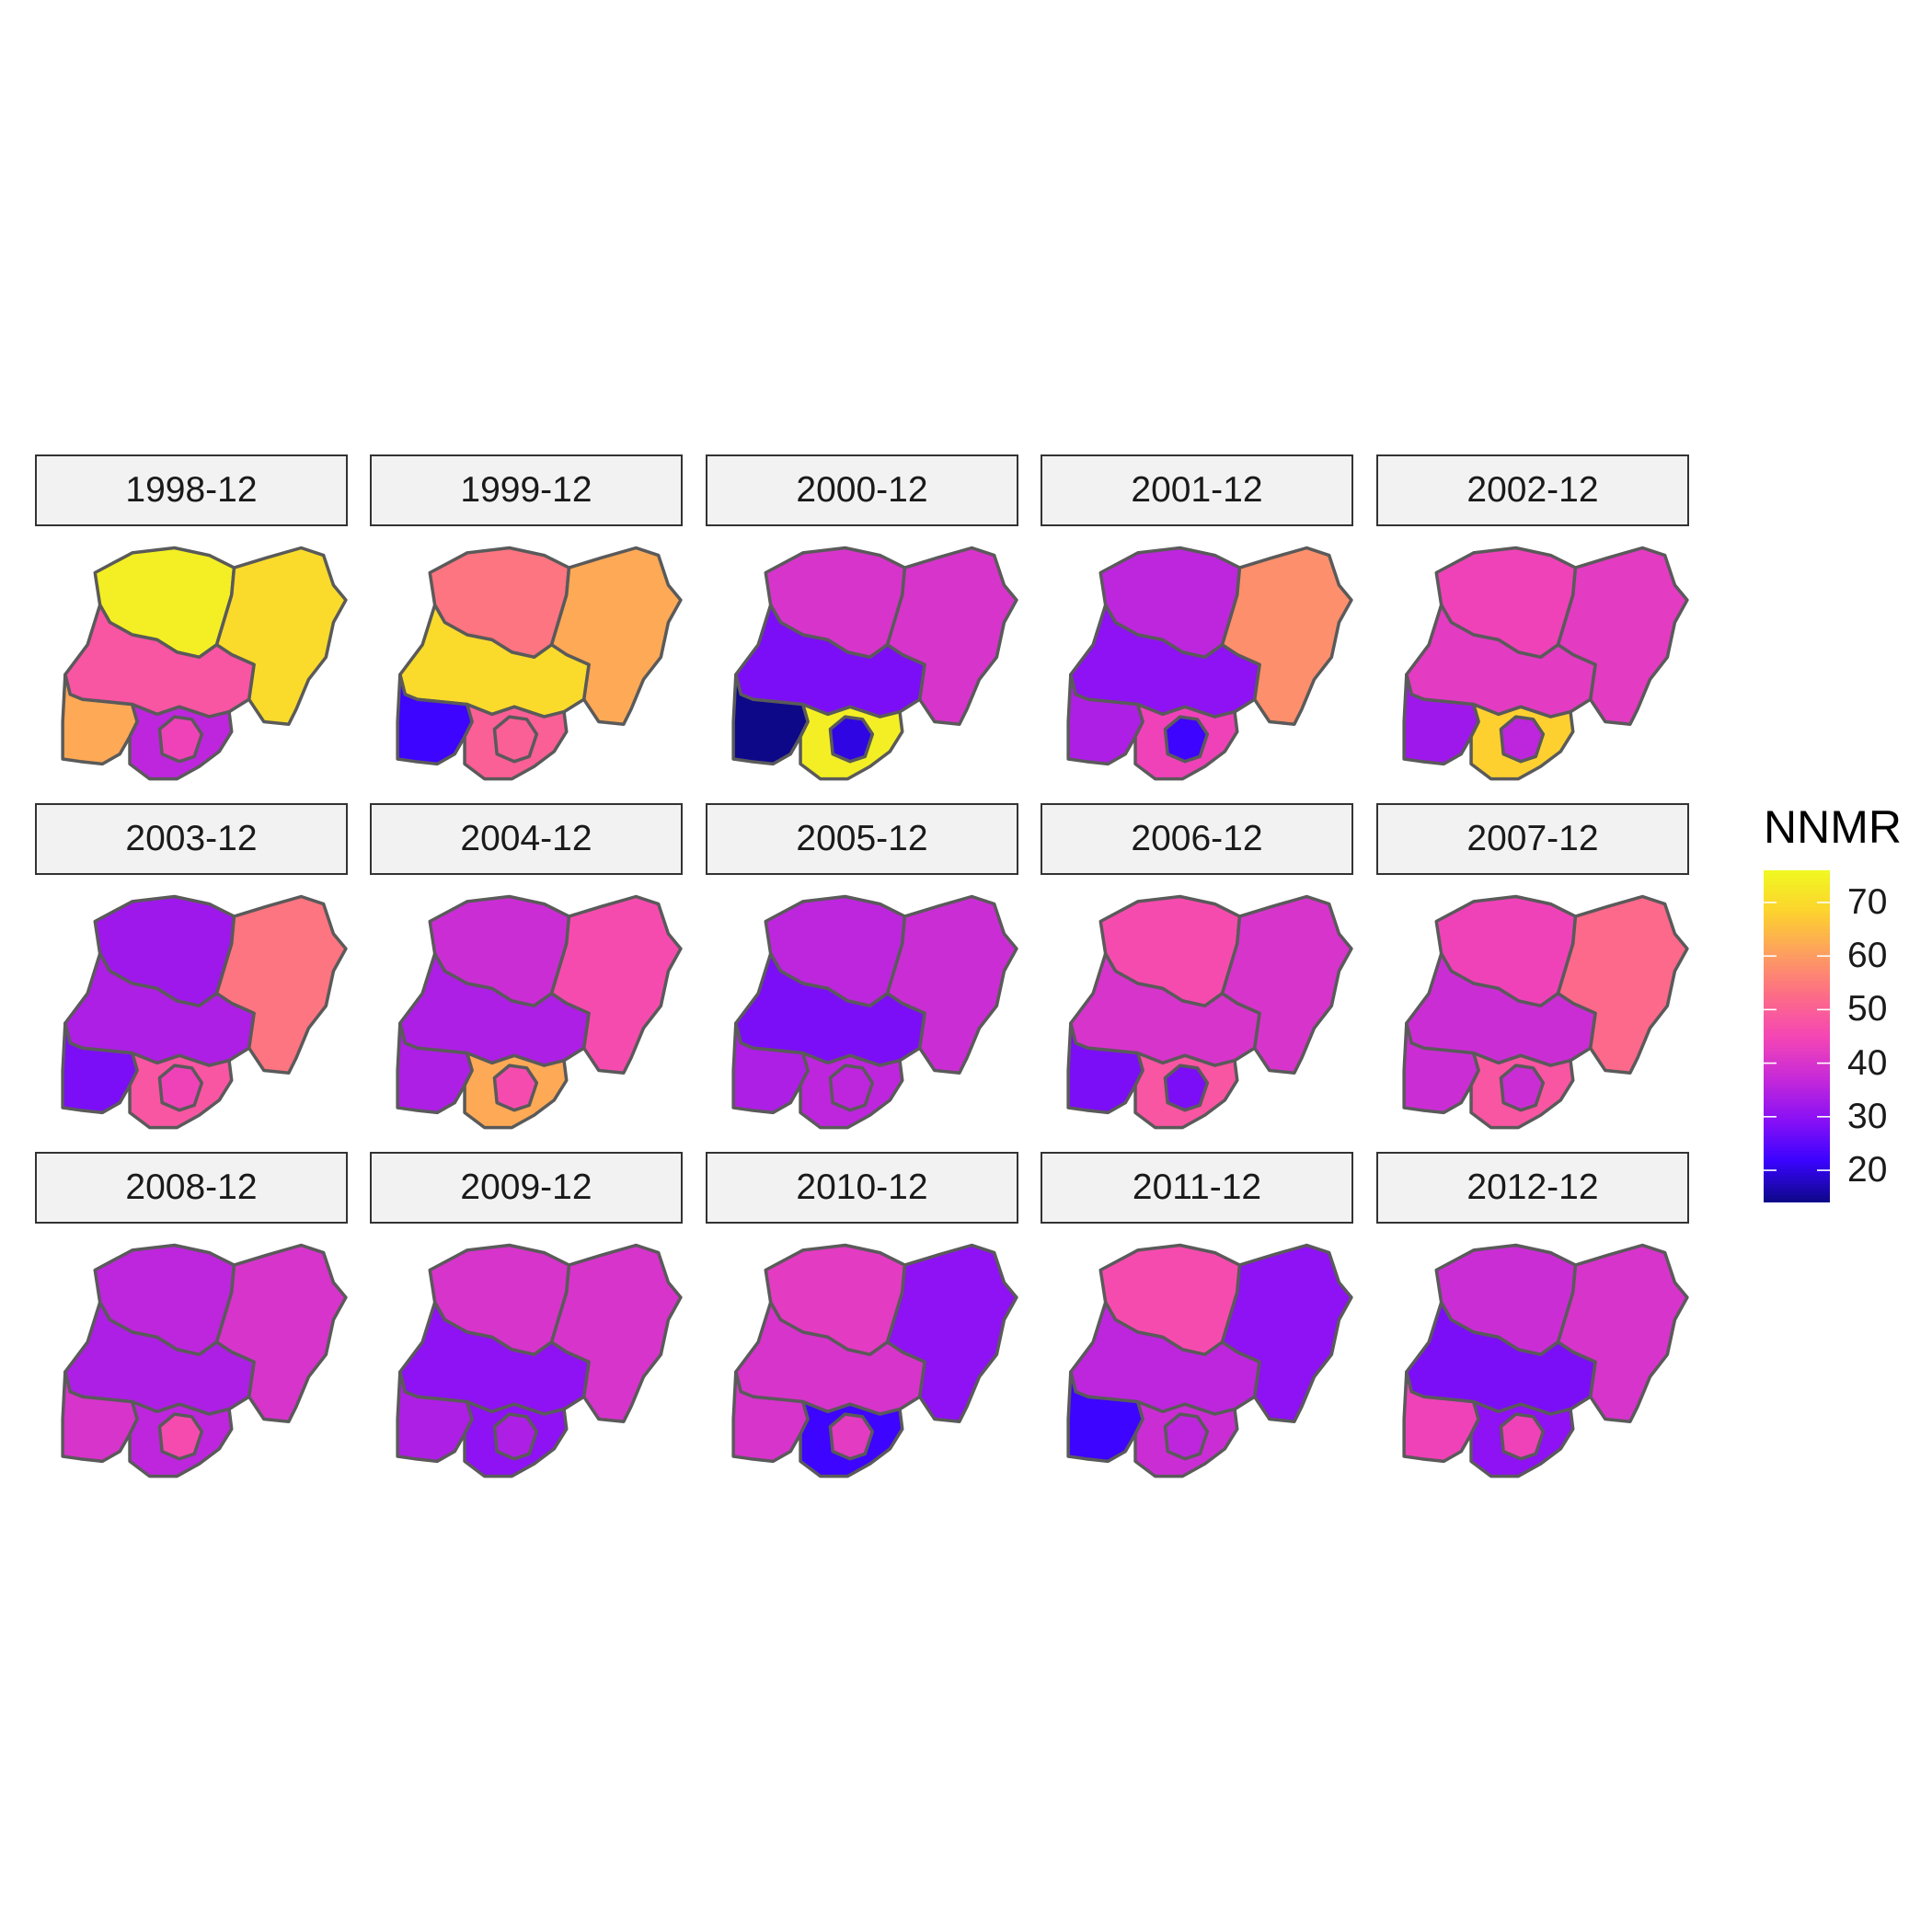 This screenshot has height=1932, width=1932. What do you see at coordinates (862, 490) in the screenshot?
I see `facet-strip-label: 2000-12` at bounding box center [862, 490].